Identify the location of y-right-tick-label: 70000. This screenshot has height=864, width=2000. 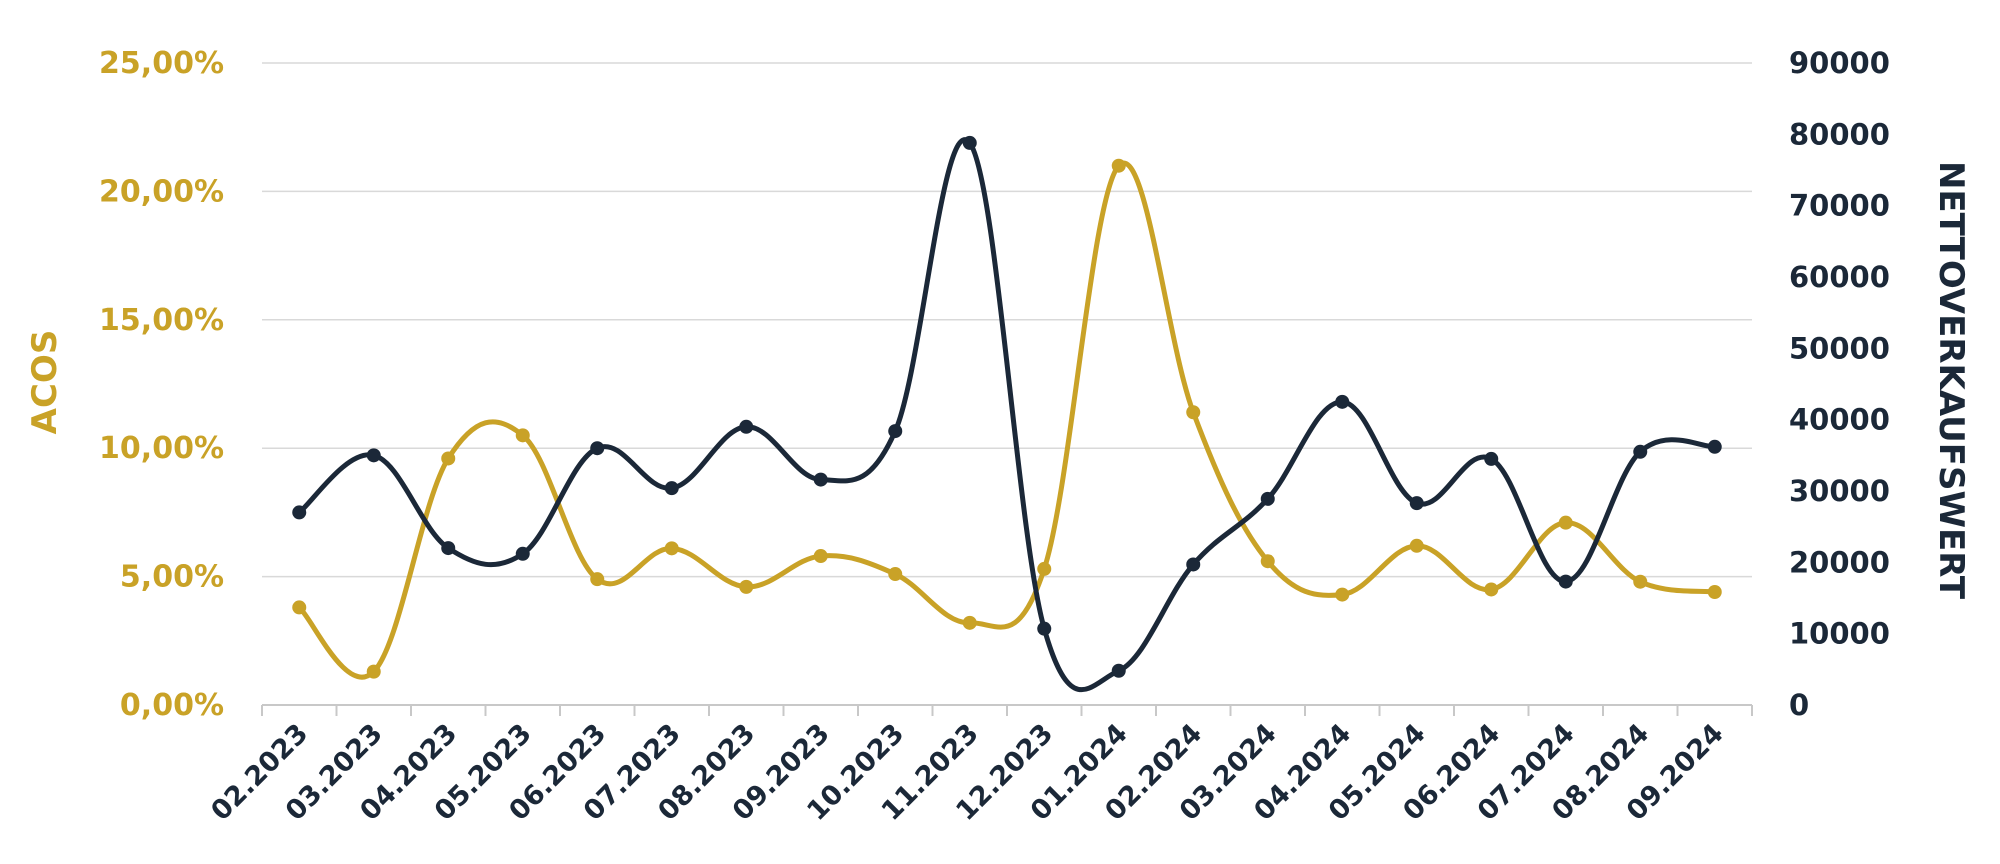
(1839, 206).